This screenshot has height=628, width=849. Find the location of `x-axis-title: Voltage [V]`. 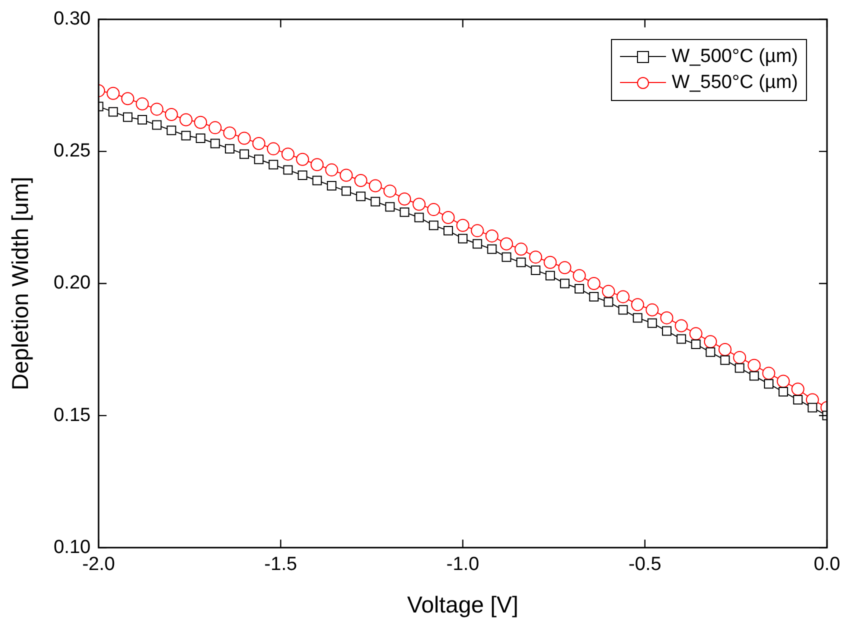

x-axis-title: Voltage [V] is located at coordinates (462, 605).